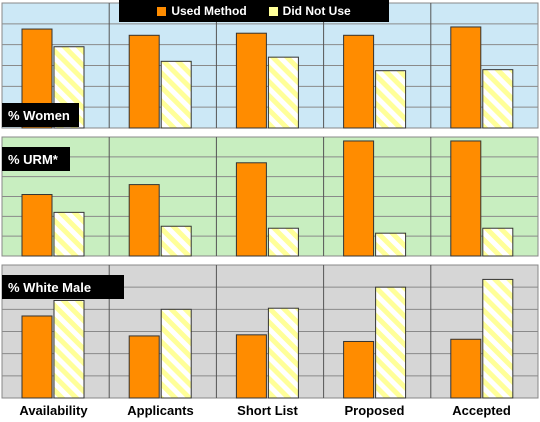  Describe the element at coordinates (316, 11) in the screenshot. I see `legend-label-did-not-use: Did Not Use` at that location.